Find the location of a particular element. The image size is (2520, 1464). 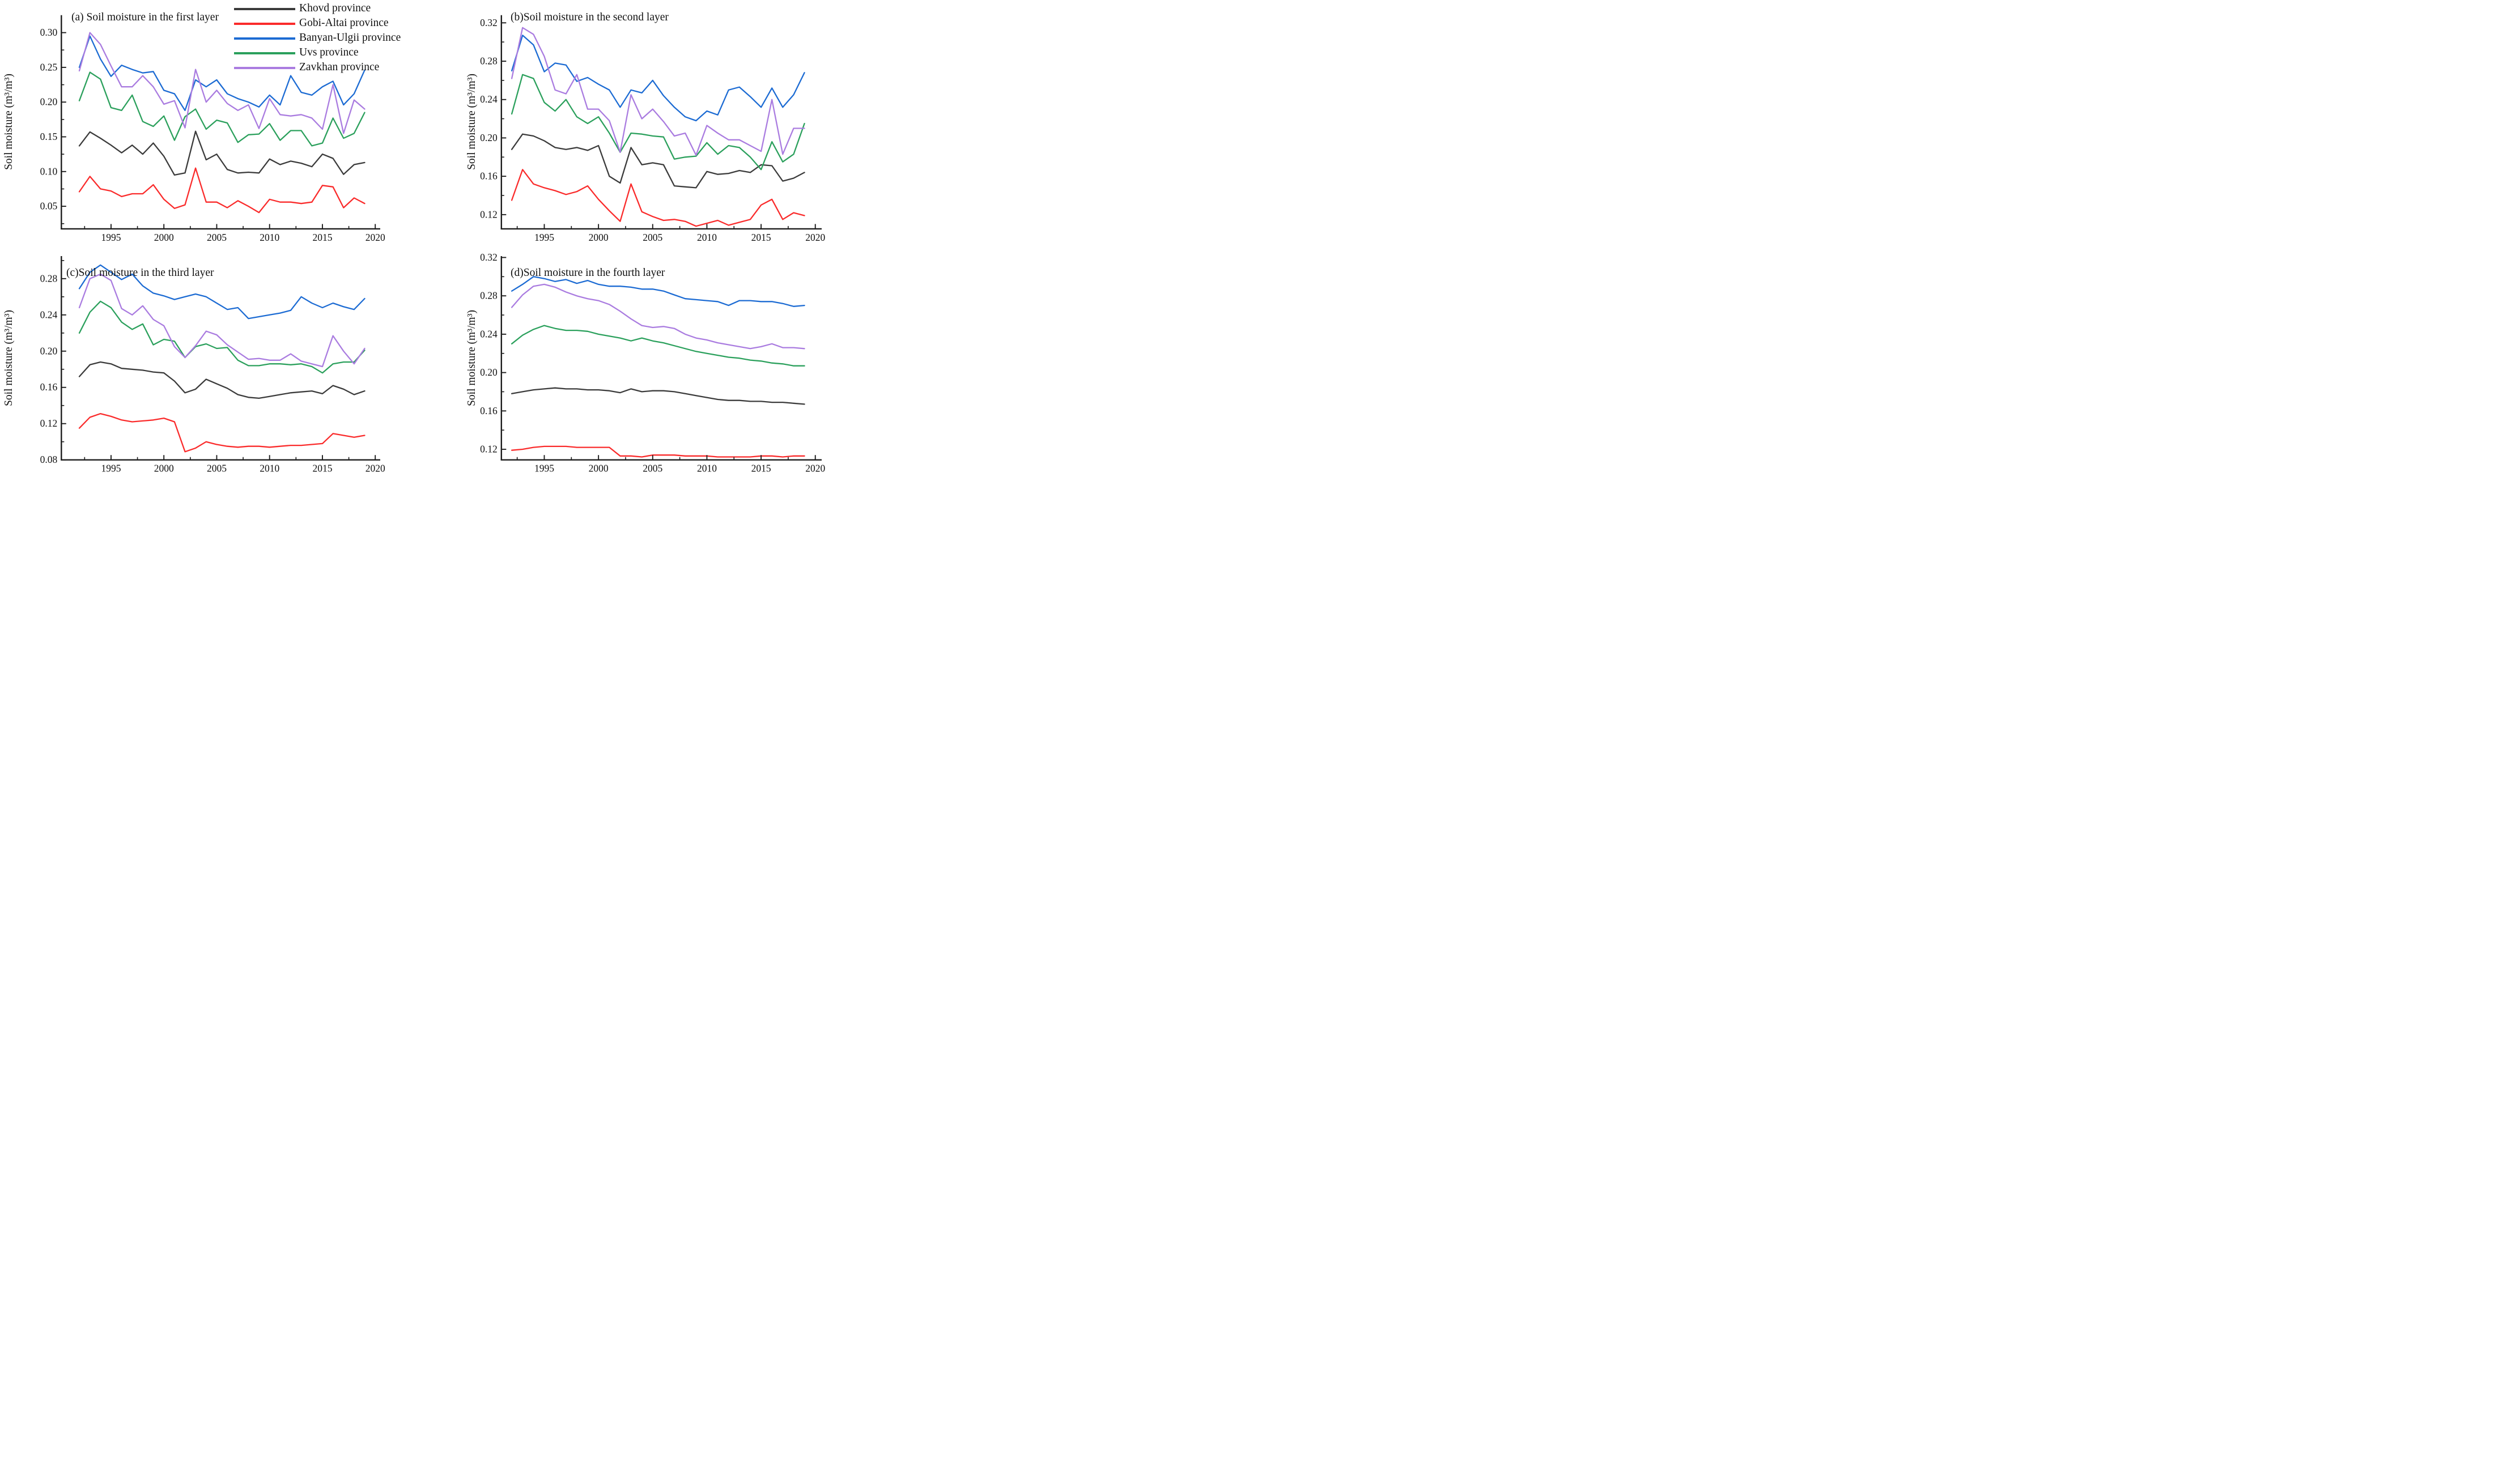

y-tick-label: 0.10 is located at coordinates (49, 171).